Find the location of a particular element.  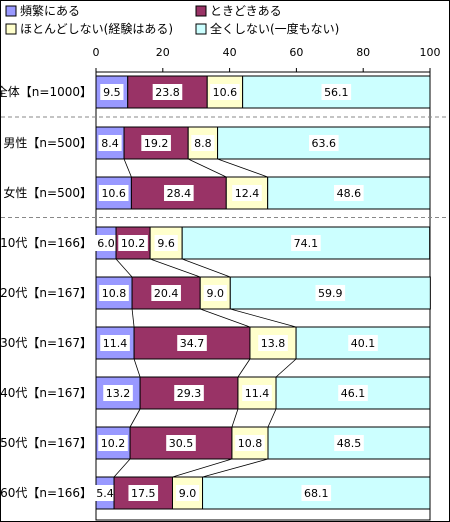

value-label-1-4: 56.1 is located at coordinates (336, 92).